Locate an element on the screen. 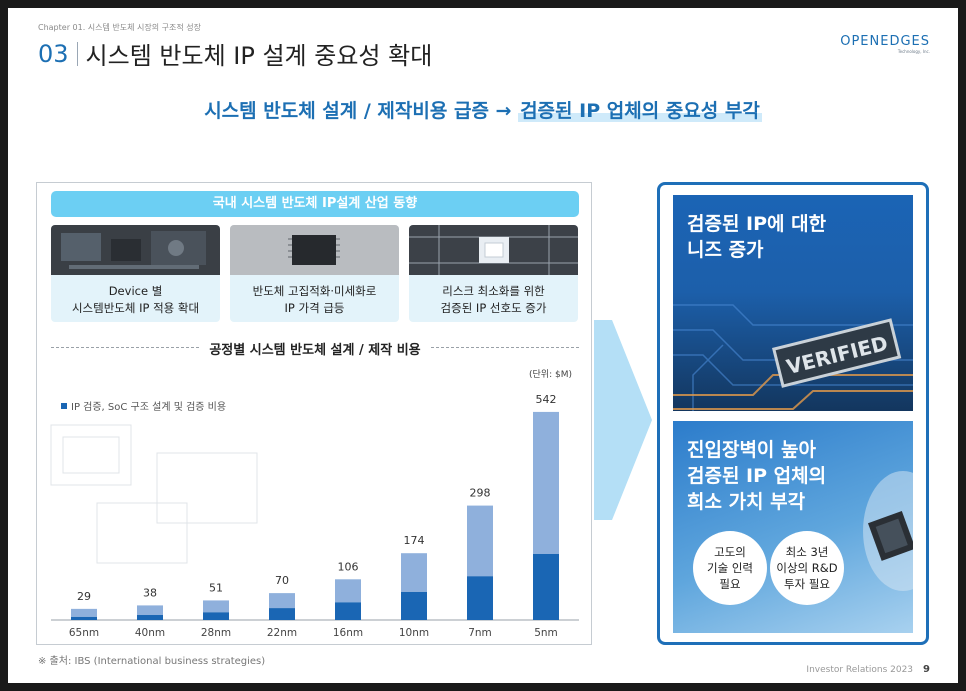 The height and width of the screenshot is (691, 966). x-tick-label: 40nm is located at coordinates (150, 633).